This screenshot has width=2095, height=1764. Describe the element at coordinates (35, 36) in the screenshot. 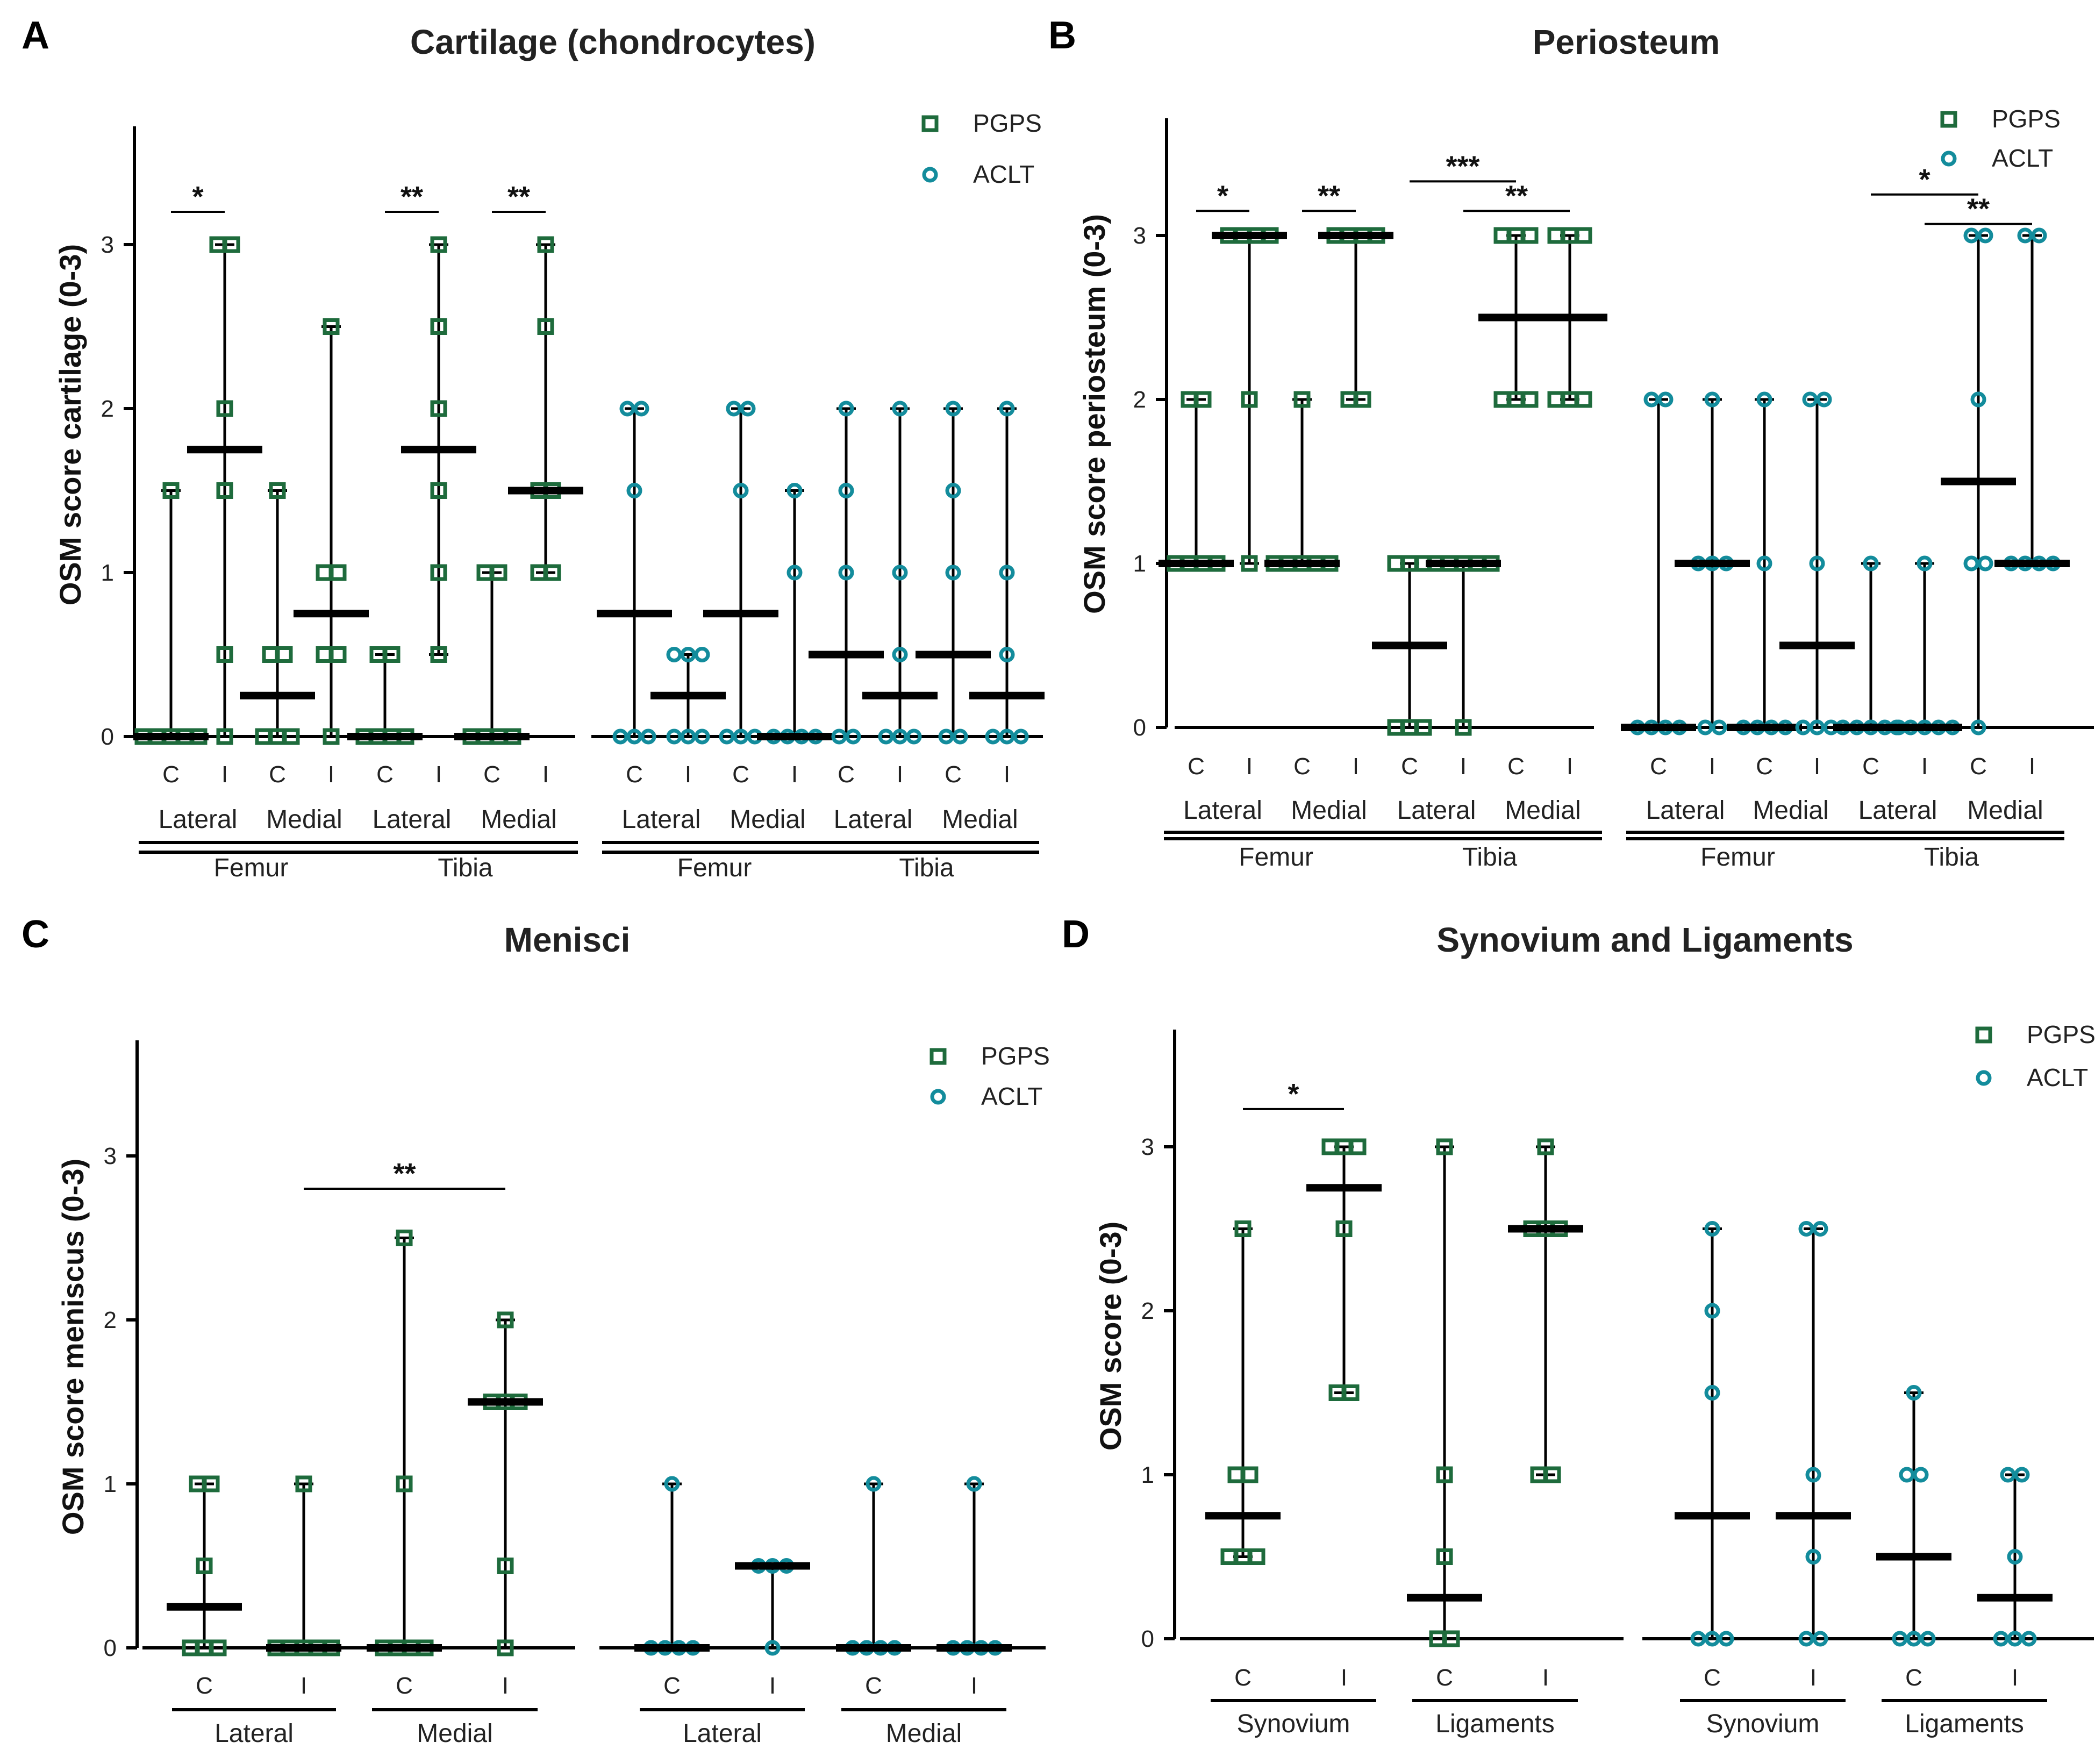

I see `panel-letter: A` at that location.